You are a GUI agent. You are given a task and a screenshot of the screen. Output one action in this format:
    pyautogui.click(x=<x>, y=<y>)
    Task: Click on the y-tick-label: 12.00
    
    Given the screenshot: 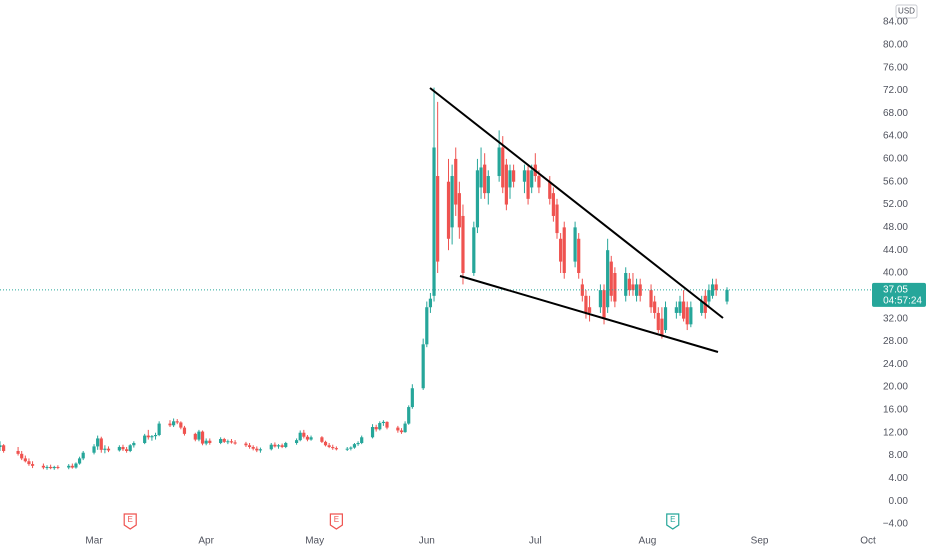 What is the action you would take?
    pyautogui.click(x=895, y=432)
    